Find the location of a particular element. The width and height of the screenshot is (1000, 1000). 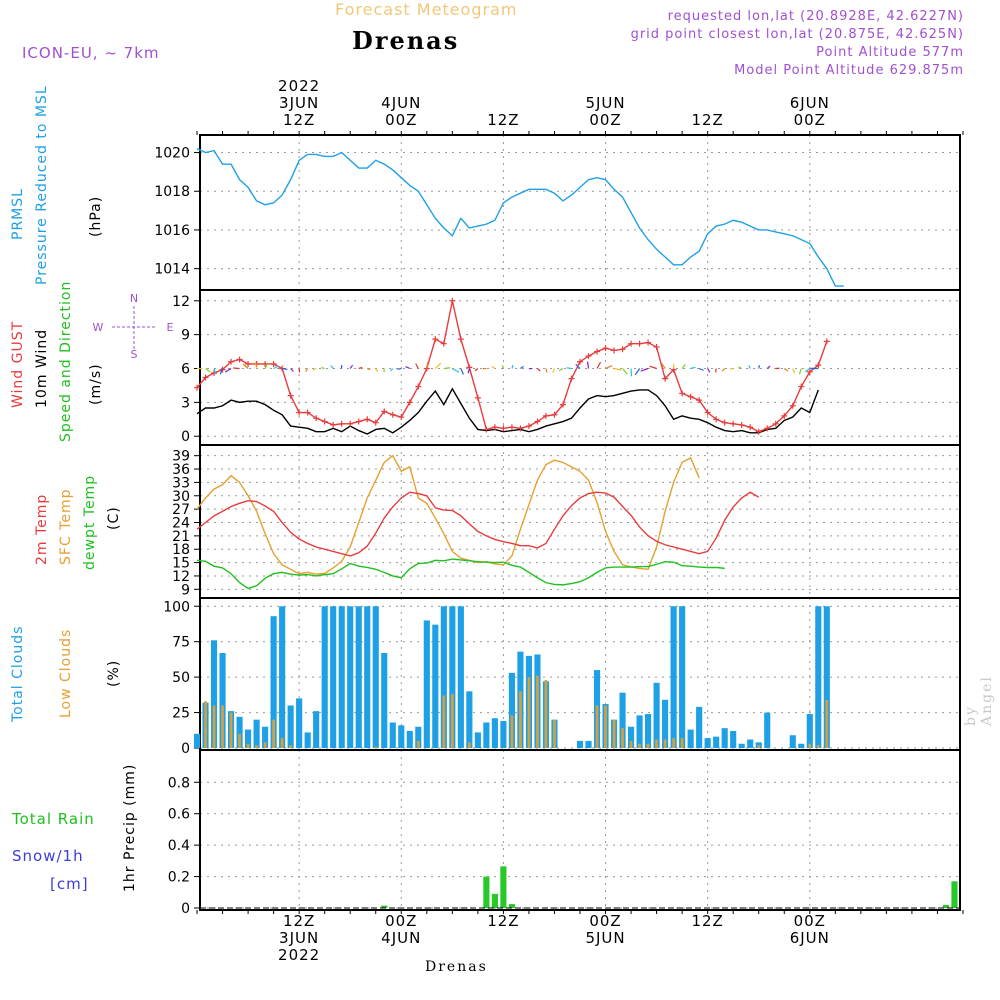

y-tick-label-temperature: 18 is located at coordinates (181, 550).